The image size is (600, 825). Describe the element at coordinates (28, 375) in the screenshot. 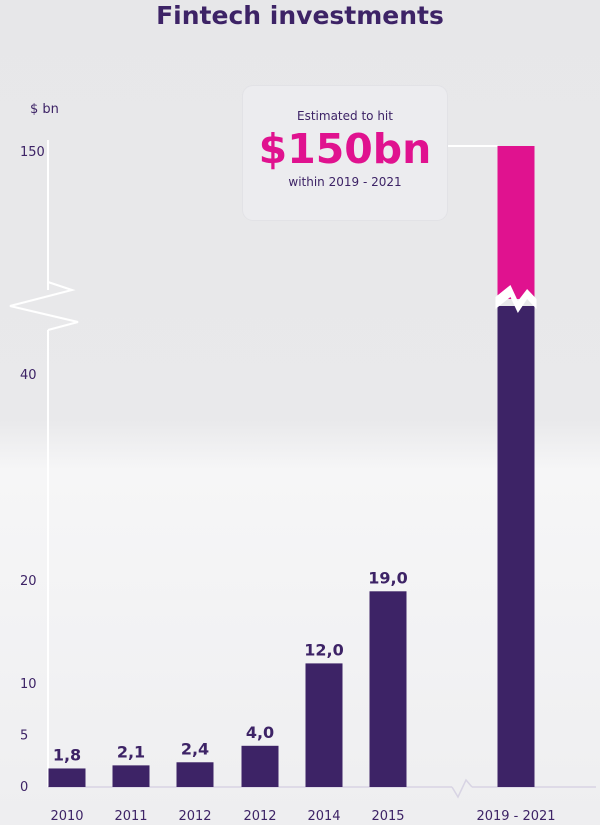

I see `y-tick-label: 40` at that location.